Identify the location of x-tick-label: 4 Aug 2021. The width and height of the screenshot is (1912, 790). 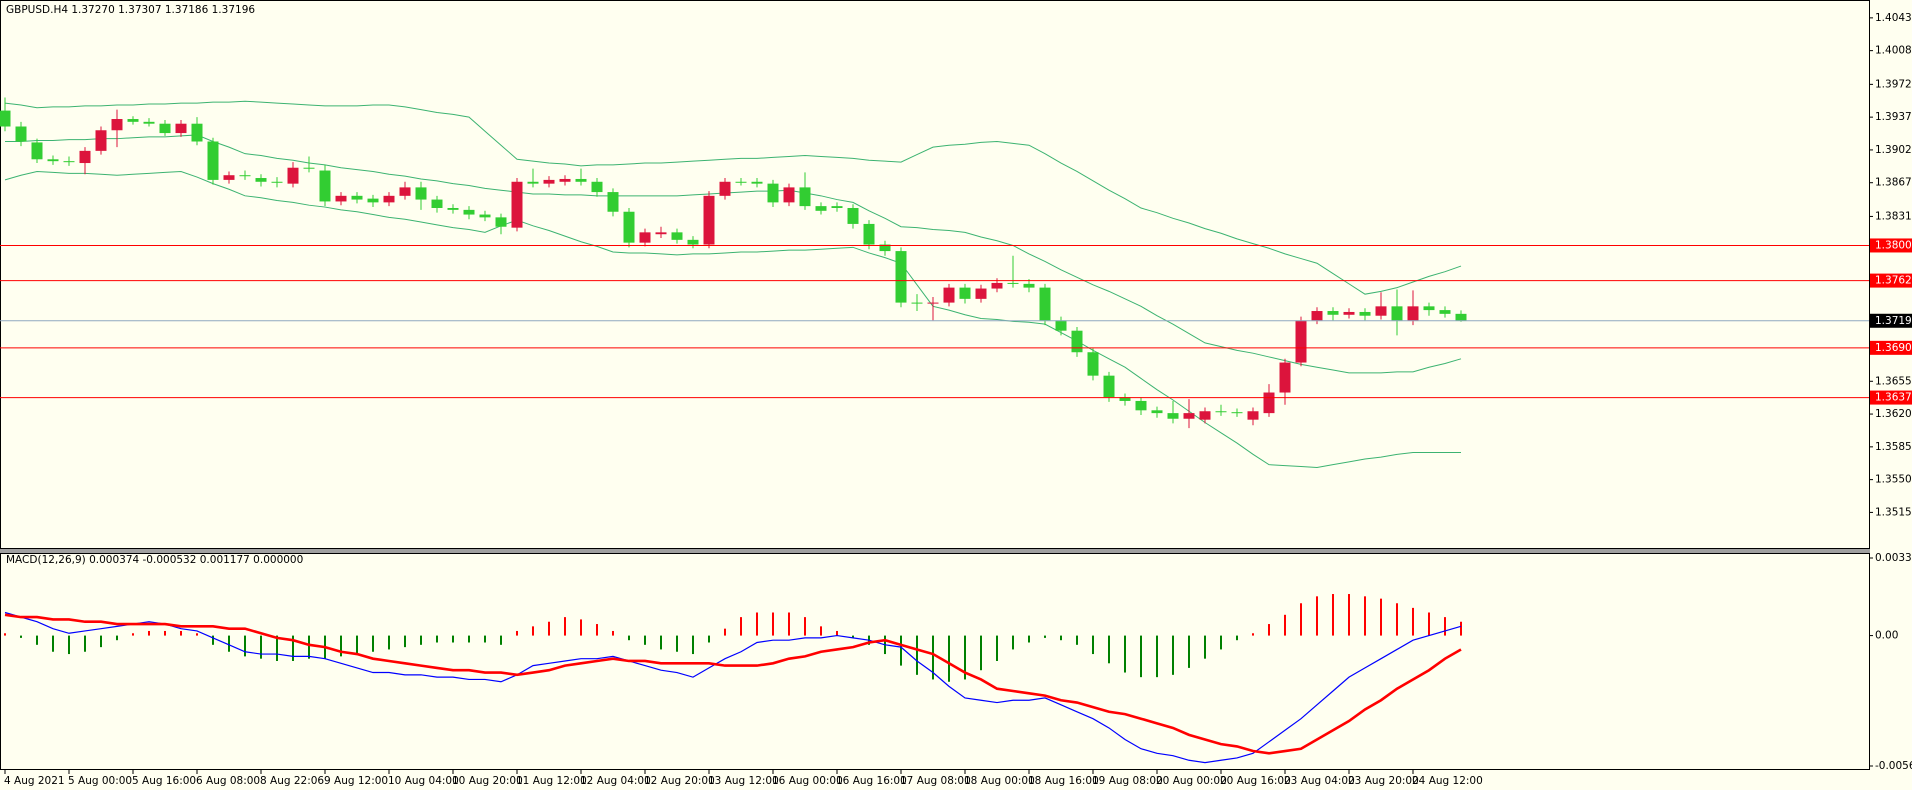
(34, 781).